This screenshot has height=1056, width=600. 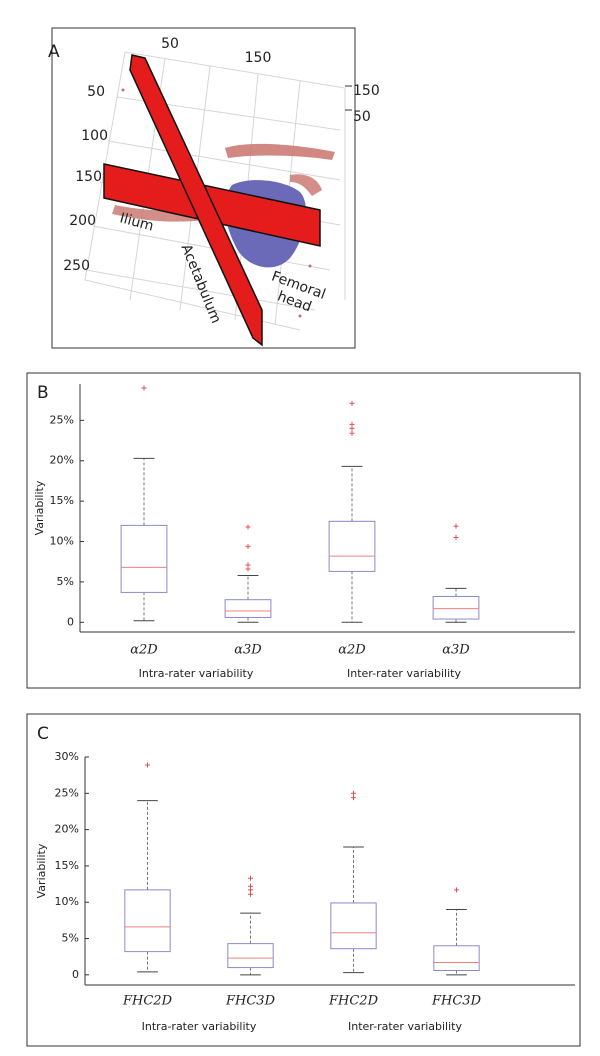 I want to click on axis-tick-label: 250, so click(x=76, y=266).